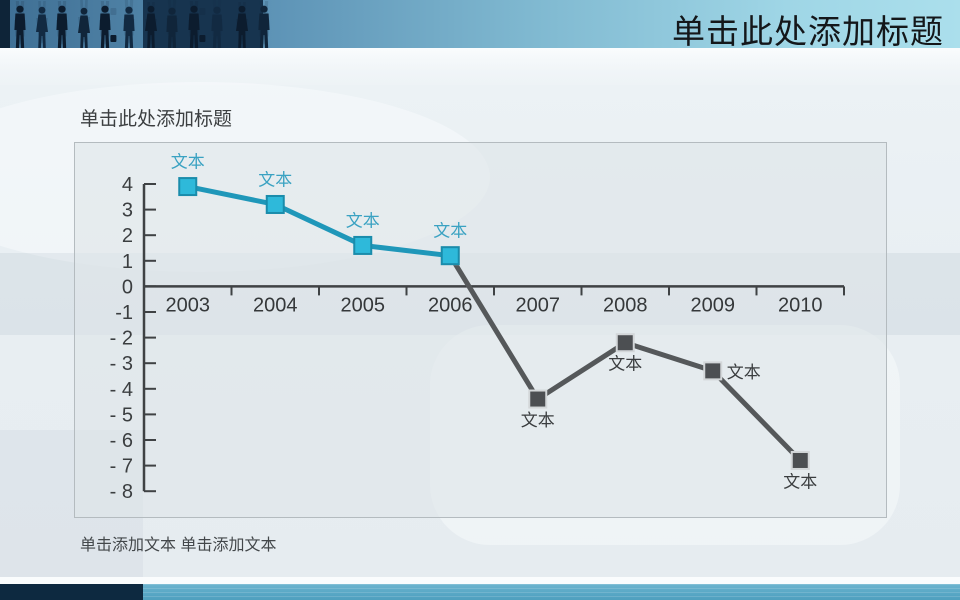 The width and height of the screenshot is (960, 600). I want to click on footer-stripes, so click(480, 592).